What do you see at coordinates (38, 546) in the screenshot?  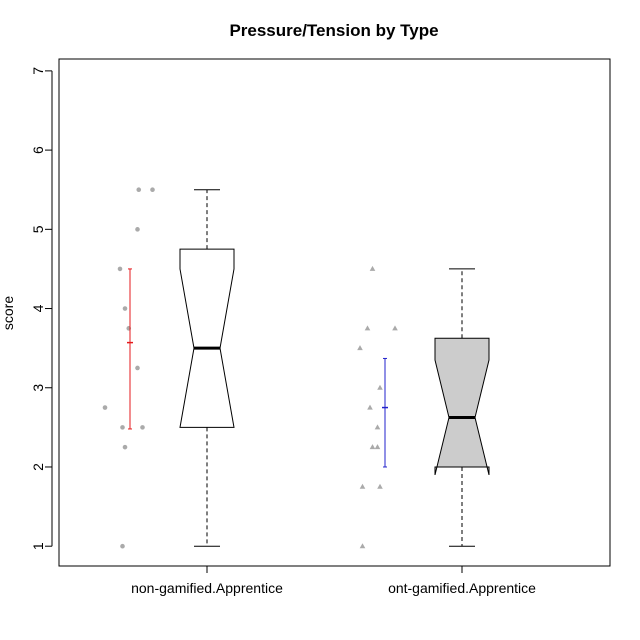 I see `y-tick-label: 1` at bounding box center [38, 546].